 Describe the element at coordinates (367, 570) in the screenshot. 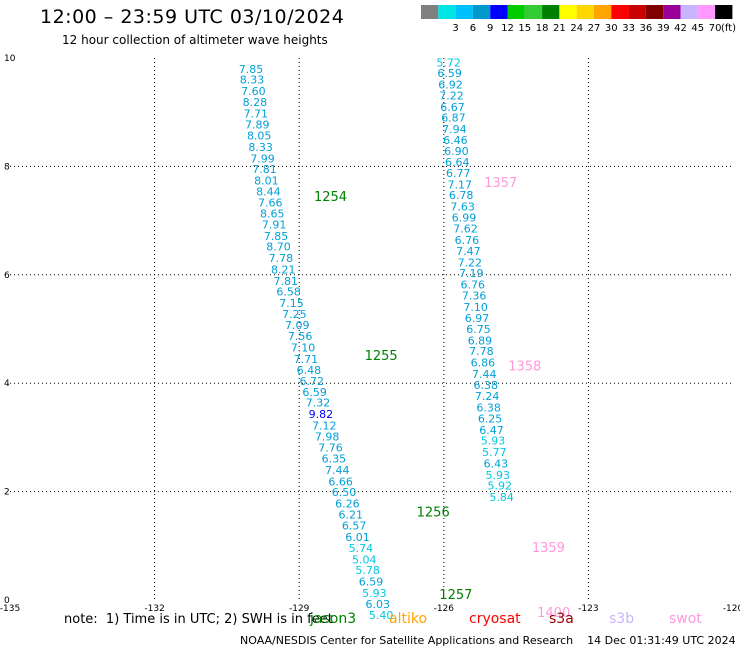

I see `wave-height-value: 5.78` at that location.